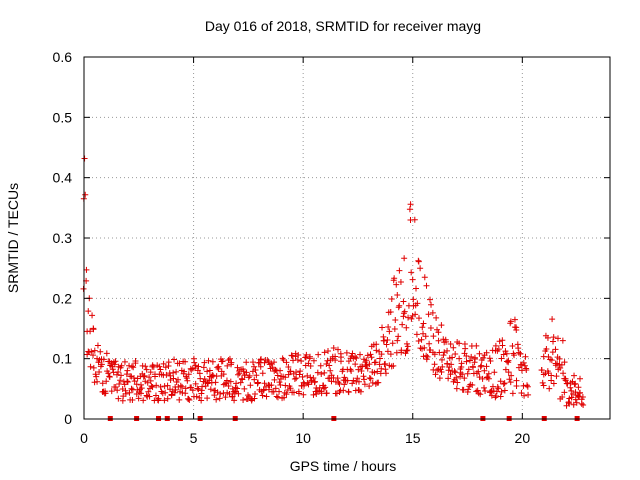 The width and height of the screenshot is (640, 480). I want to click on y-axis-title: SRMTID / TECUs, so click(13, 238).